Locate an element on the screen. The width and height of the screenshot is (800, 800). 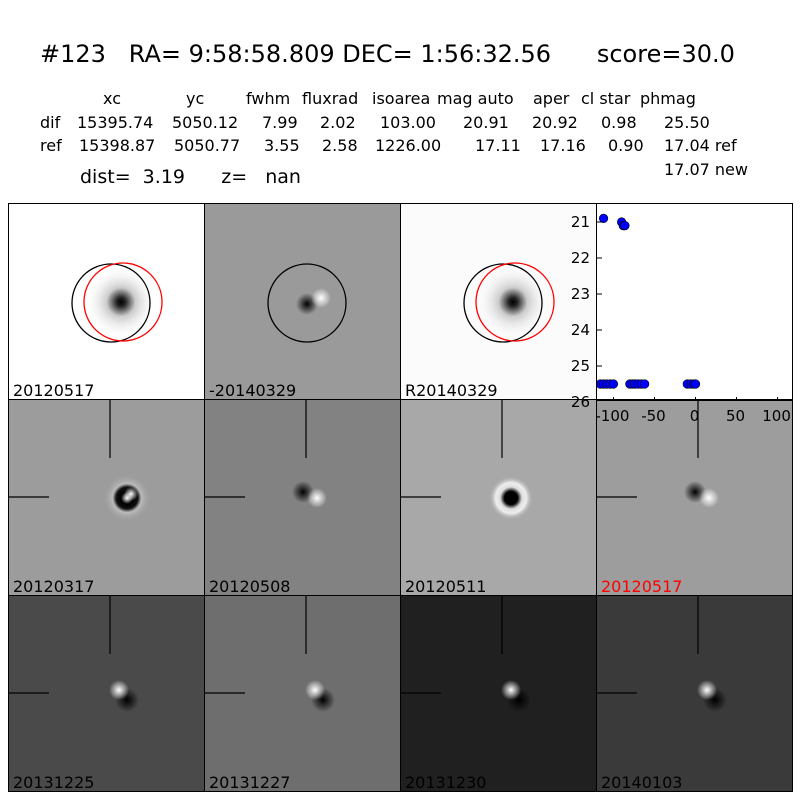
stamp-panel: 20131225 is located at coordinates (106, 693).